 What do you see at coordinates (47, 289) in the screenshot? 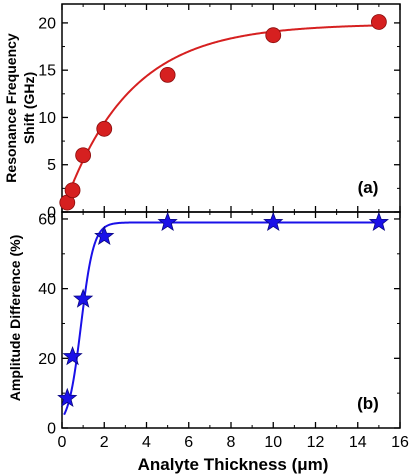
I see `panel-b-ytick-label: 40` at bounding box center [47, 289].